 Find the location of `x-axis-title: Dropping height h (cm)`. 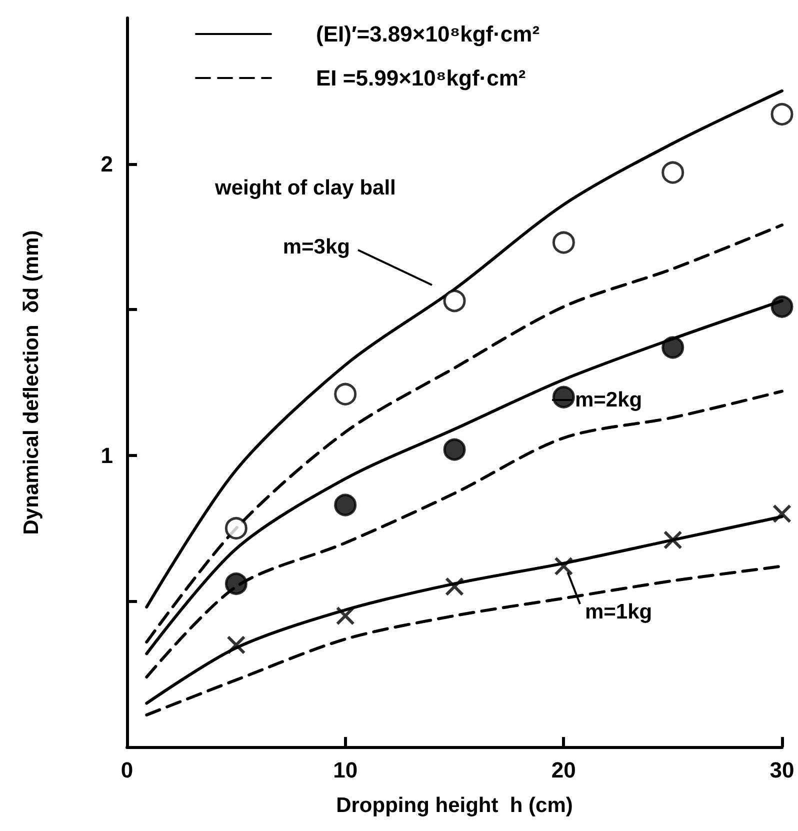

x-axis-title: Dropping height h (cm) is located at coordinates (454, 805).